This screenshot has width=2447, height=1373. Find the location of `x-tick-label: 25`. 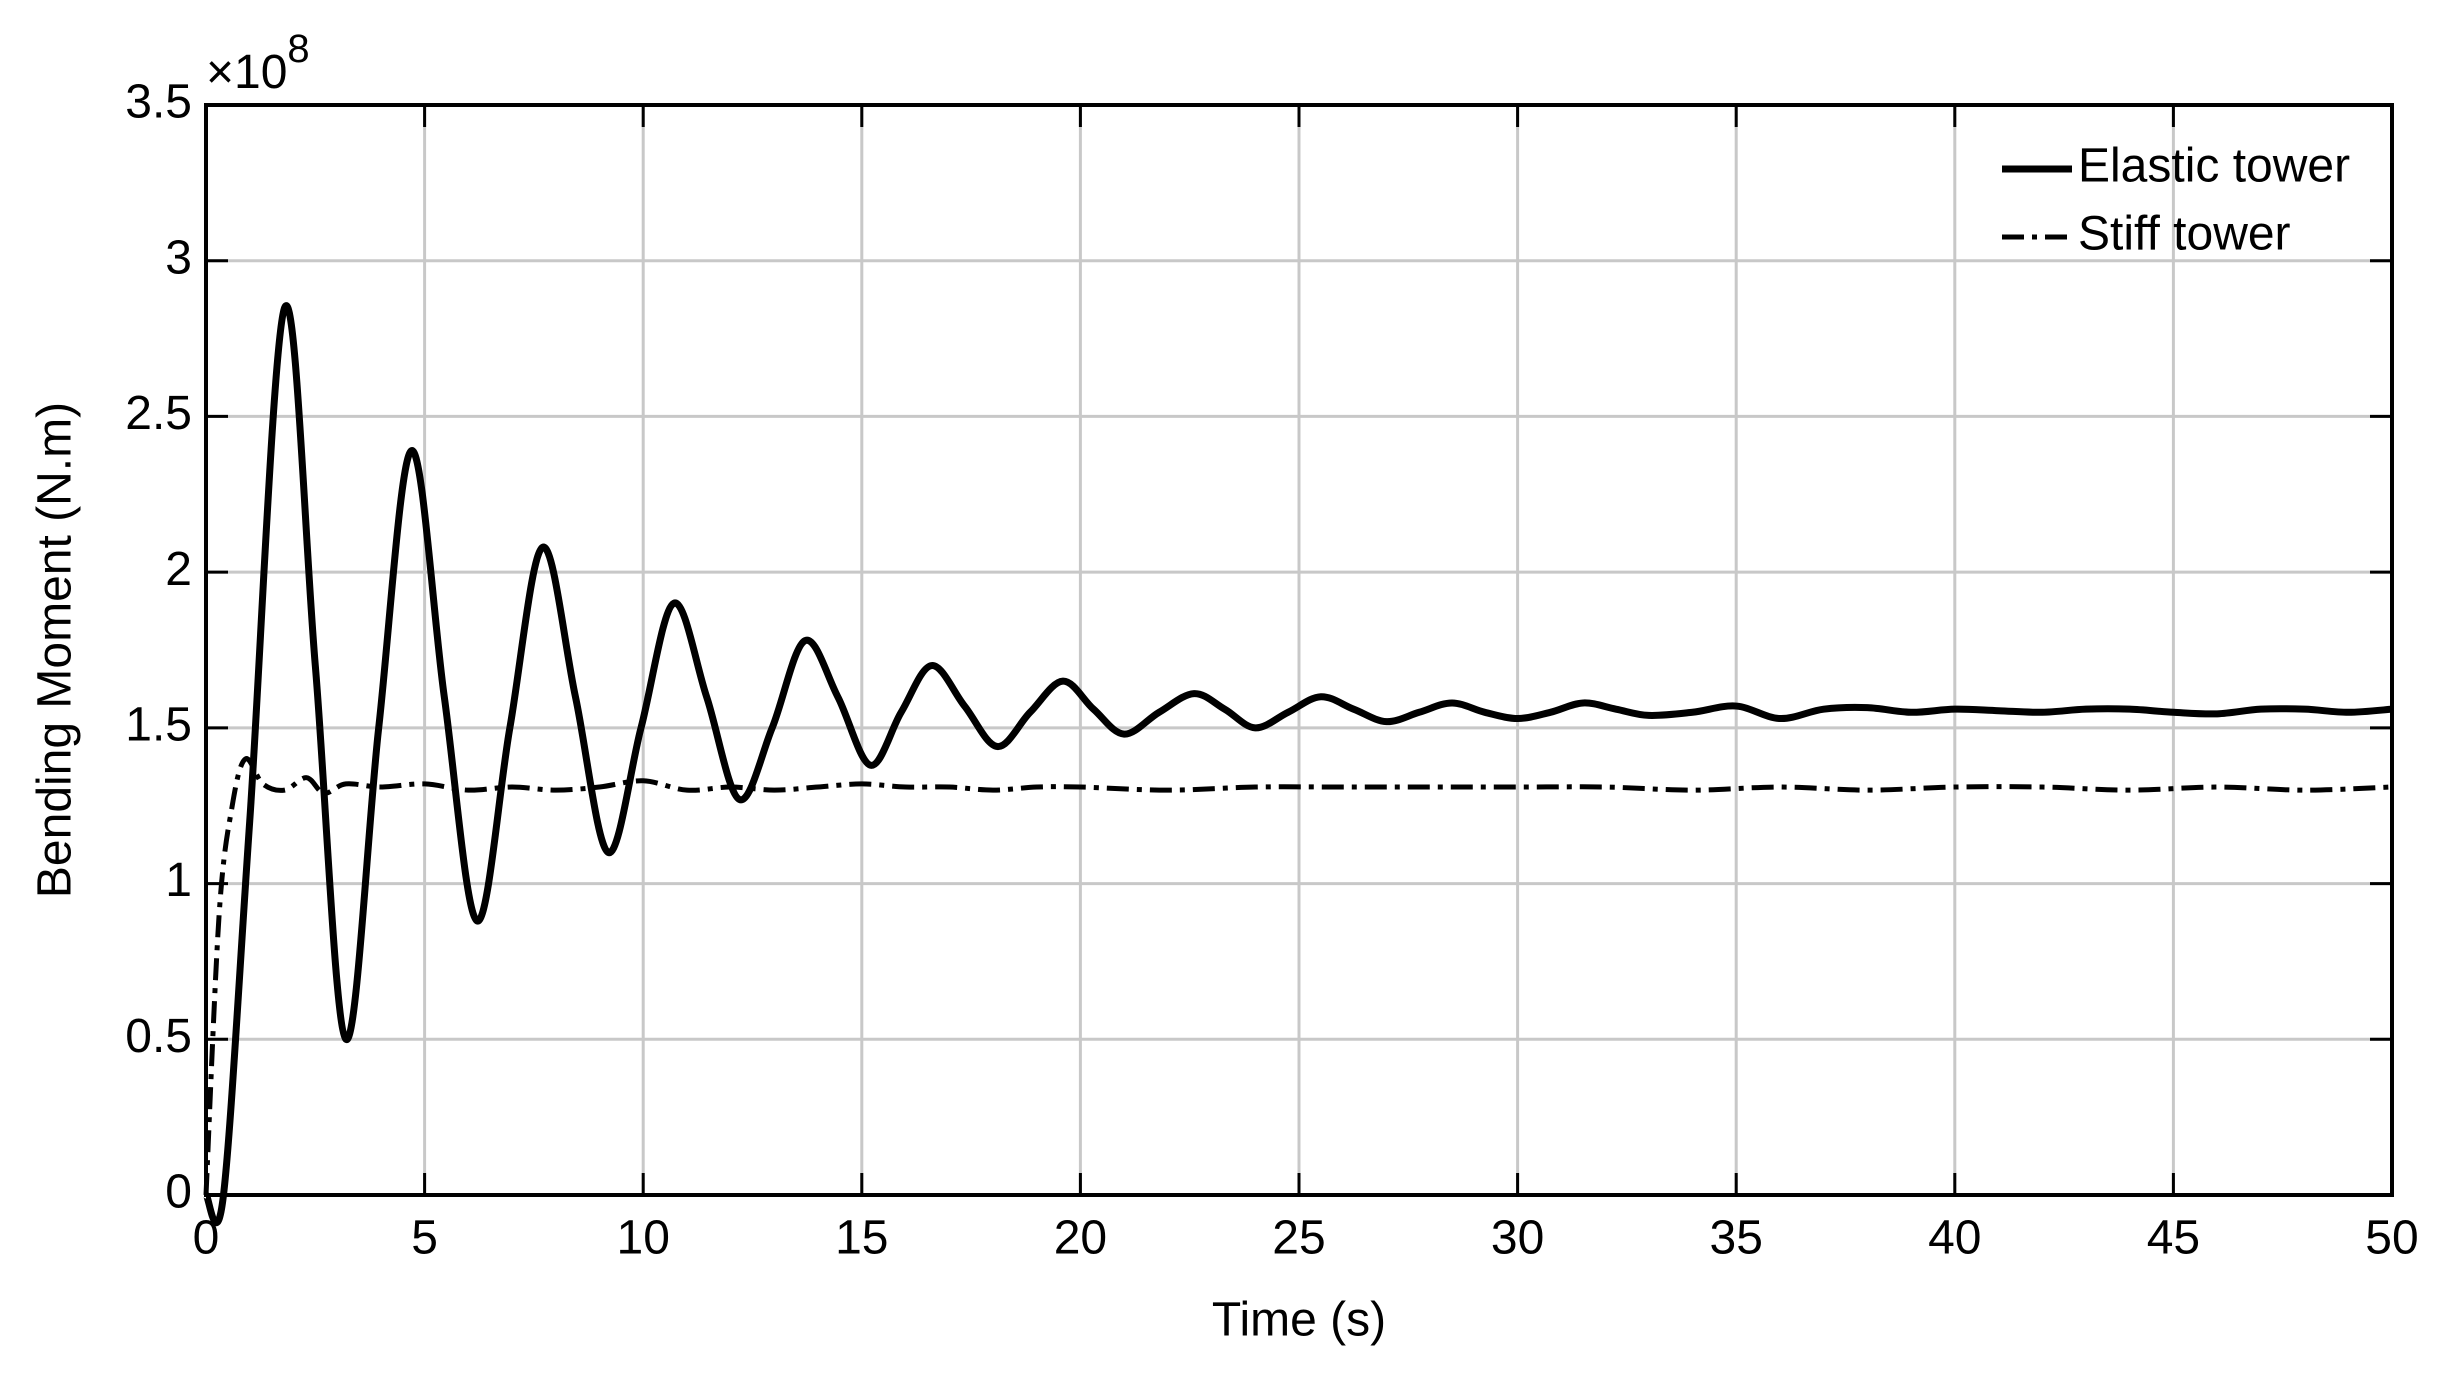

x-tick-label: 25 is located at coordinates (1298, 1238).